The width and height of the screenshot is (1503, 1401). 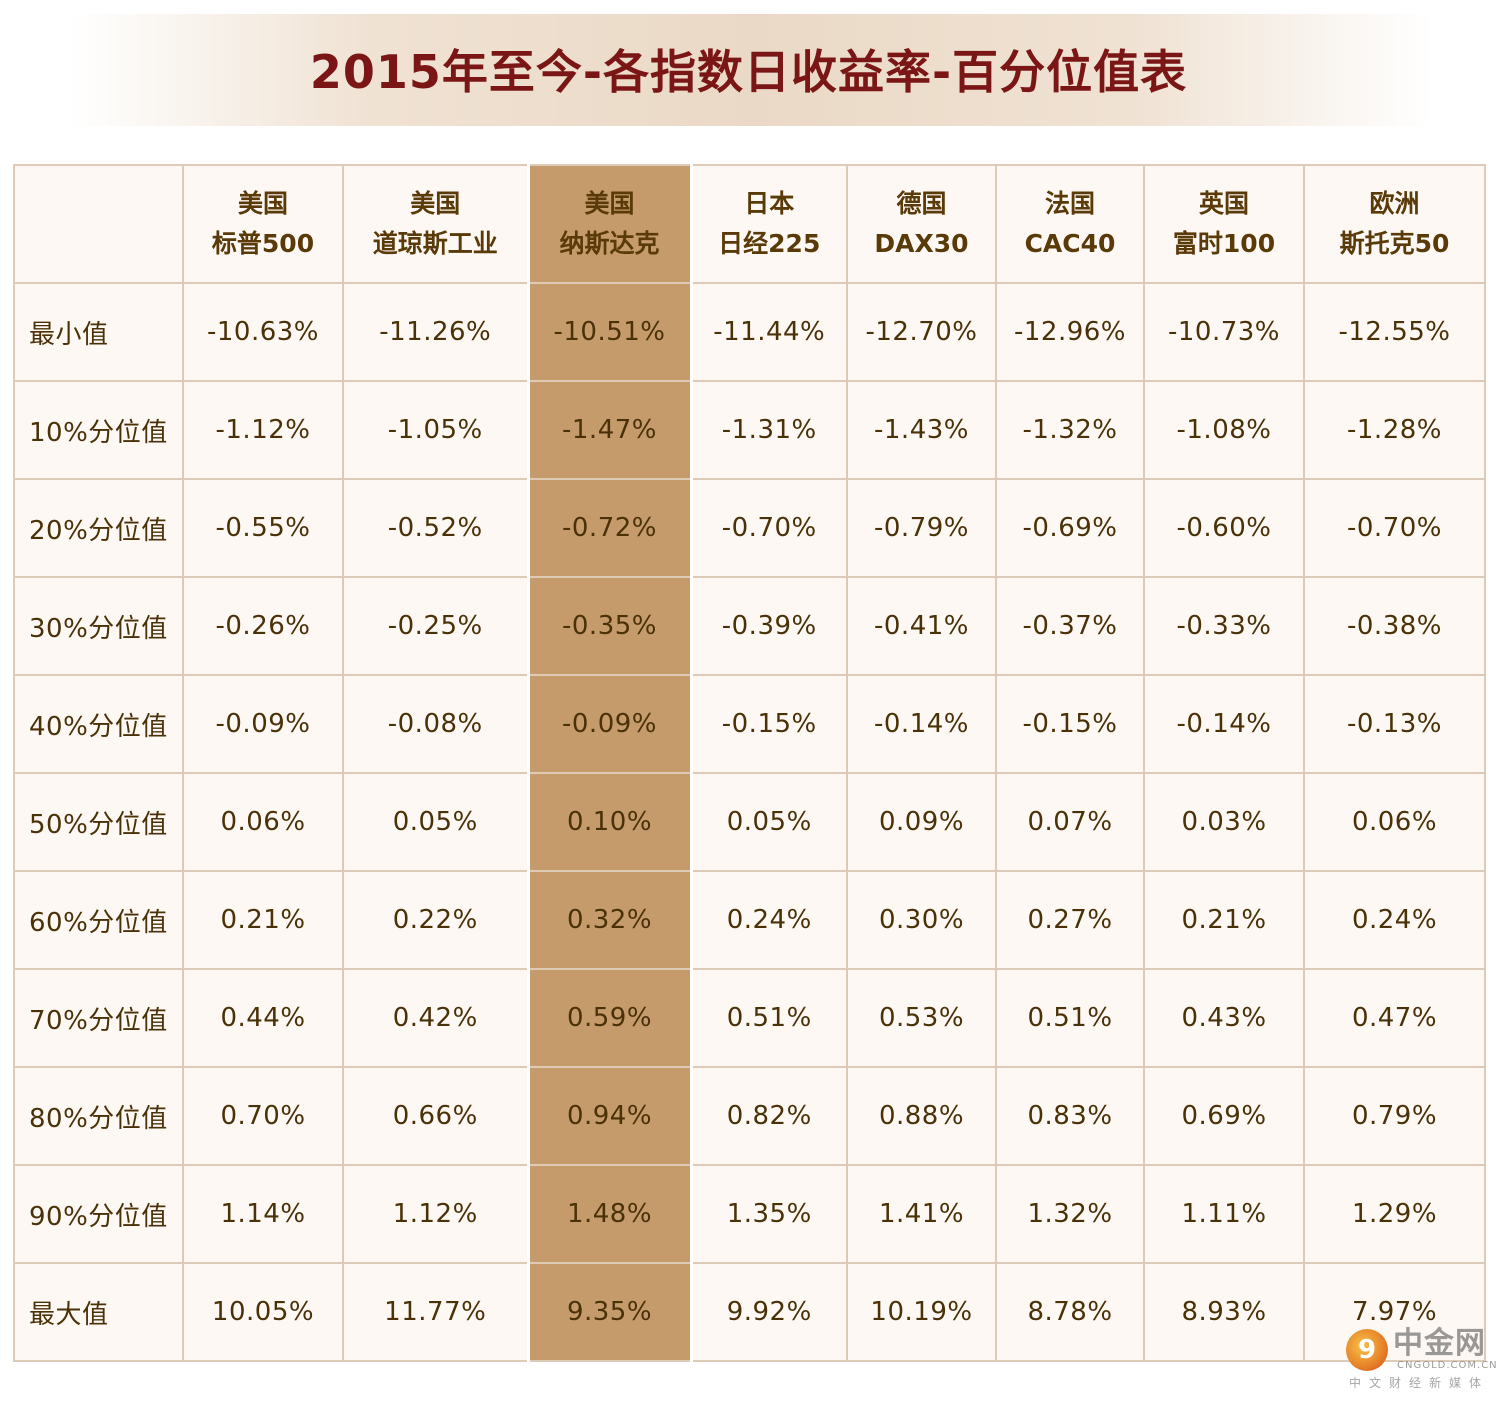 I want to click on value-cell: -1.43%, so click(x=921, y=430).